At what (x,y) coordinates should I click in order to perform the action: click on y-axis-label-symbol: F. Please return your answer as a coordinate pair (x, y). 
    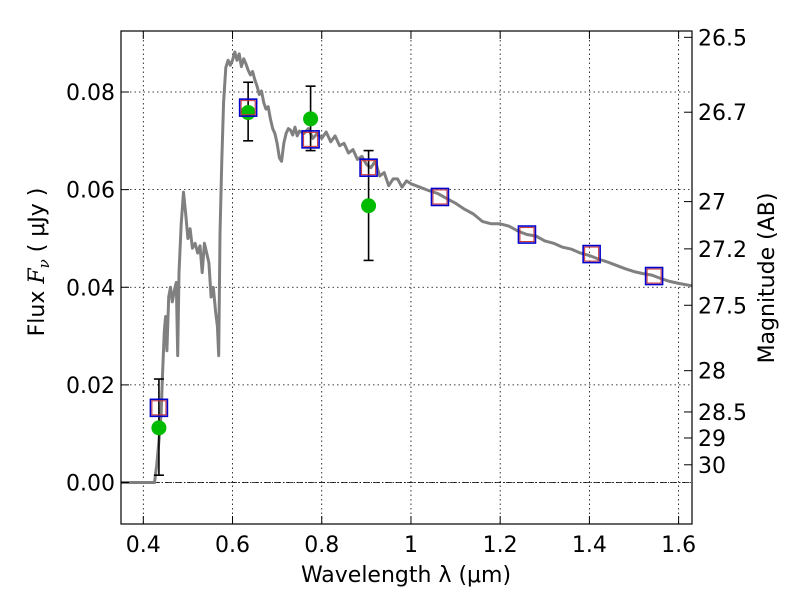
    Looking at the image, I should click on (37, 276).